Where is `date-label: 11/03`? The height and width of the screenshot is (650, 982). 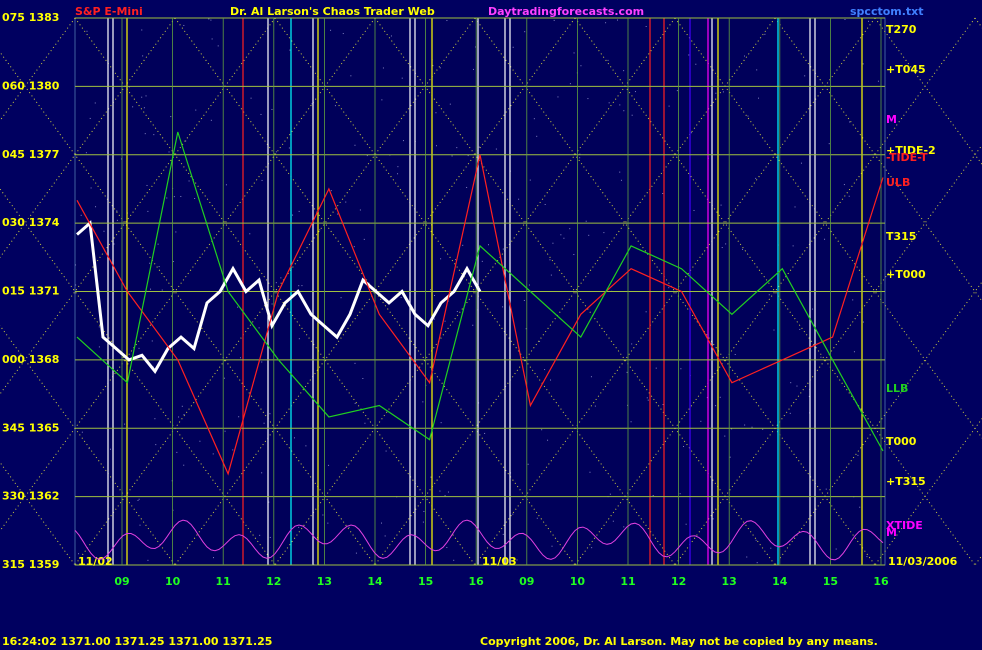 date-label: 11/03 is located at coordinates (499, 561).